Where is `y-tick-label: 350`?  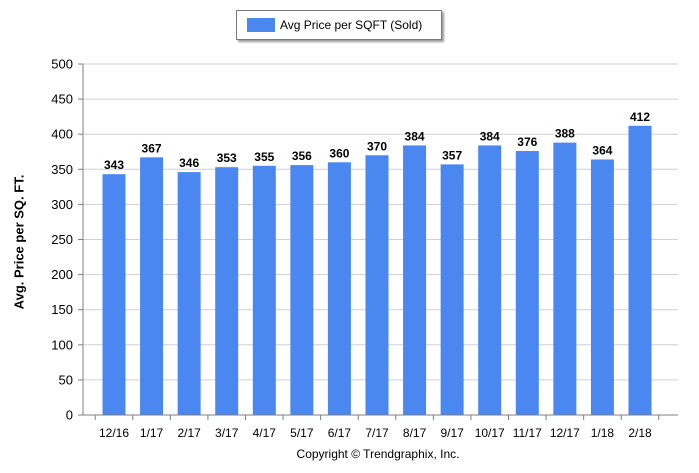
y-tick-label: 350 is located at coordinates (62, 169).